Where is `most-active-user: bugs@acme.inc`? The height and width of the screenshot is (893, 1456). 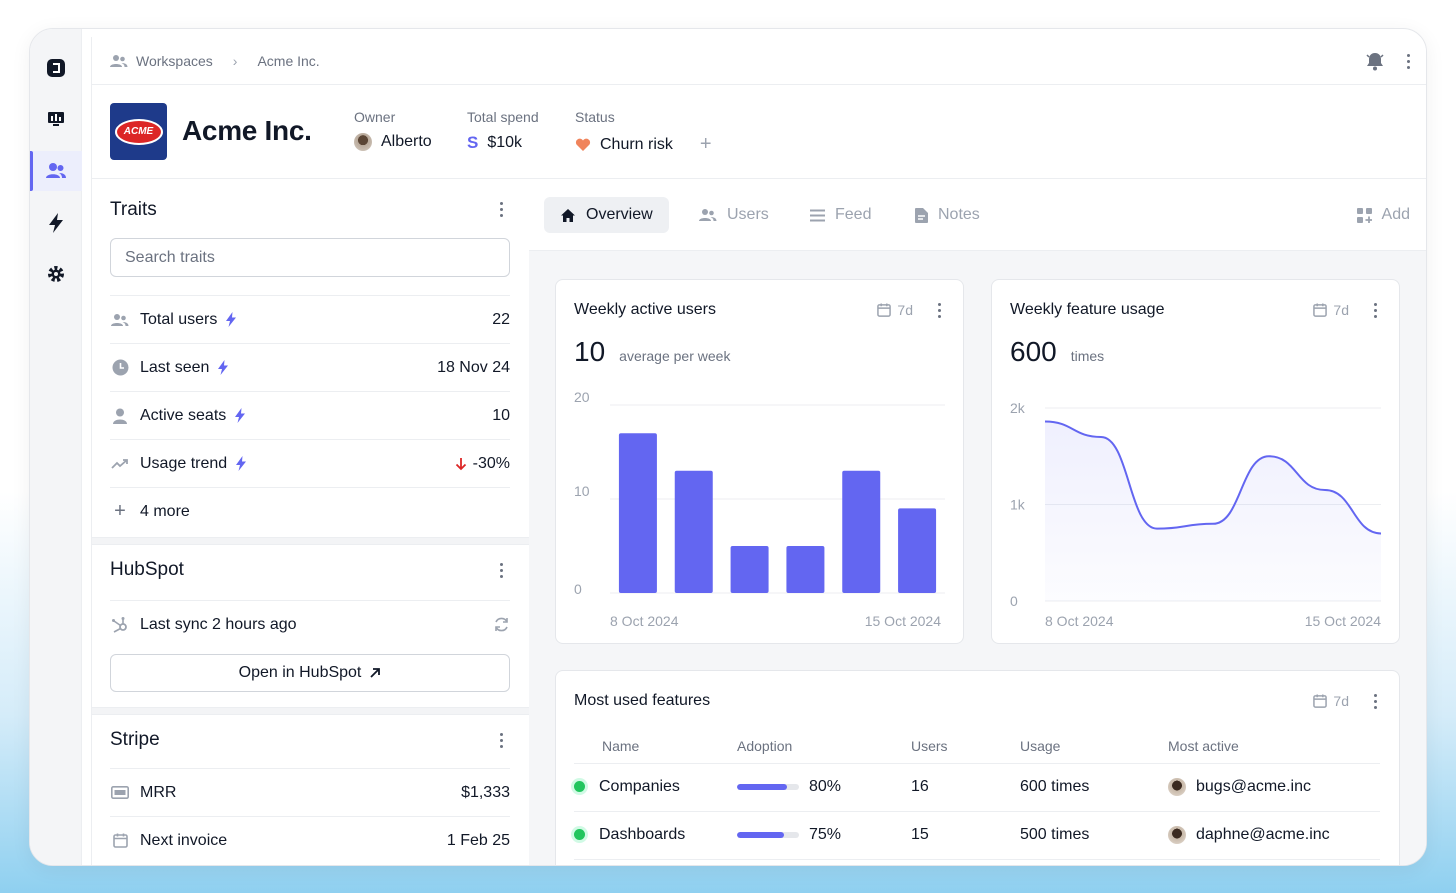 most-active-user: bugs@acme.inc is located at coordinates (1253, 787).